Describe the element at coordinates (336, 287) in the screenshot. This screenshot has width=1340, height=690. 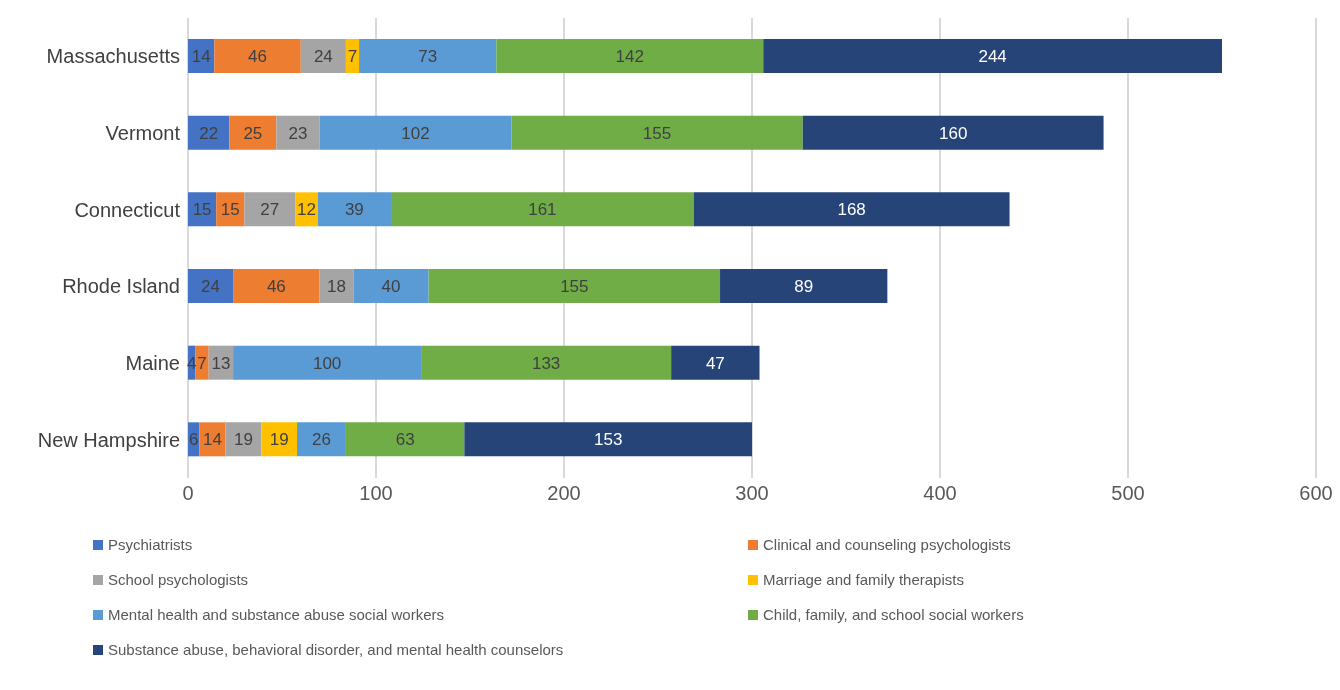
I see `data-label: 18` at that location.